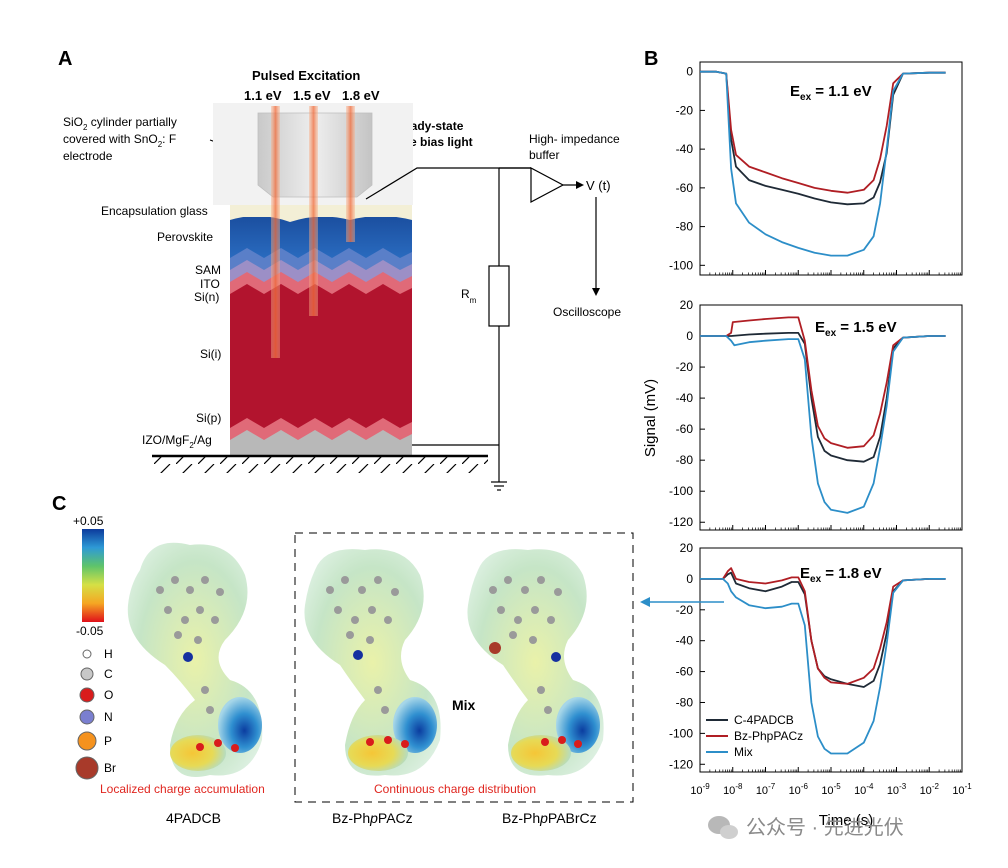  I want to click on encapsulation-glass, so click(321, 211).